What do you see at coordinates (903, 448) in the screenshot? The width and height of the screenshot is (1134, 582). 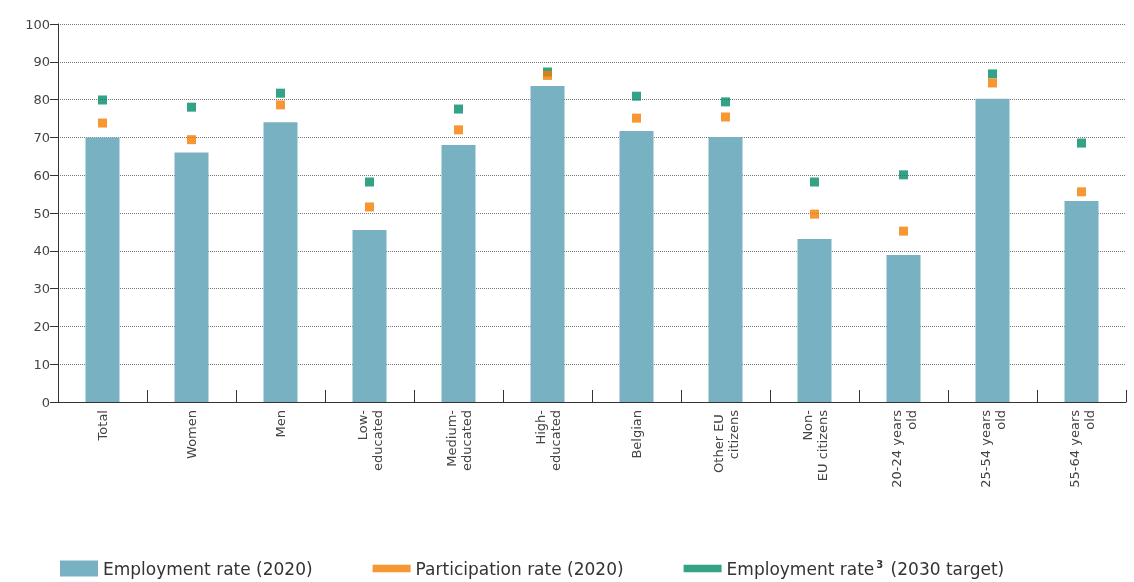 I see `x-tick-label: 20-24 years old` at bounding box center [903, 448].